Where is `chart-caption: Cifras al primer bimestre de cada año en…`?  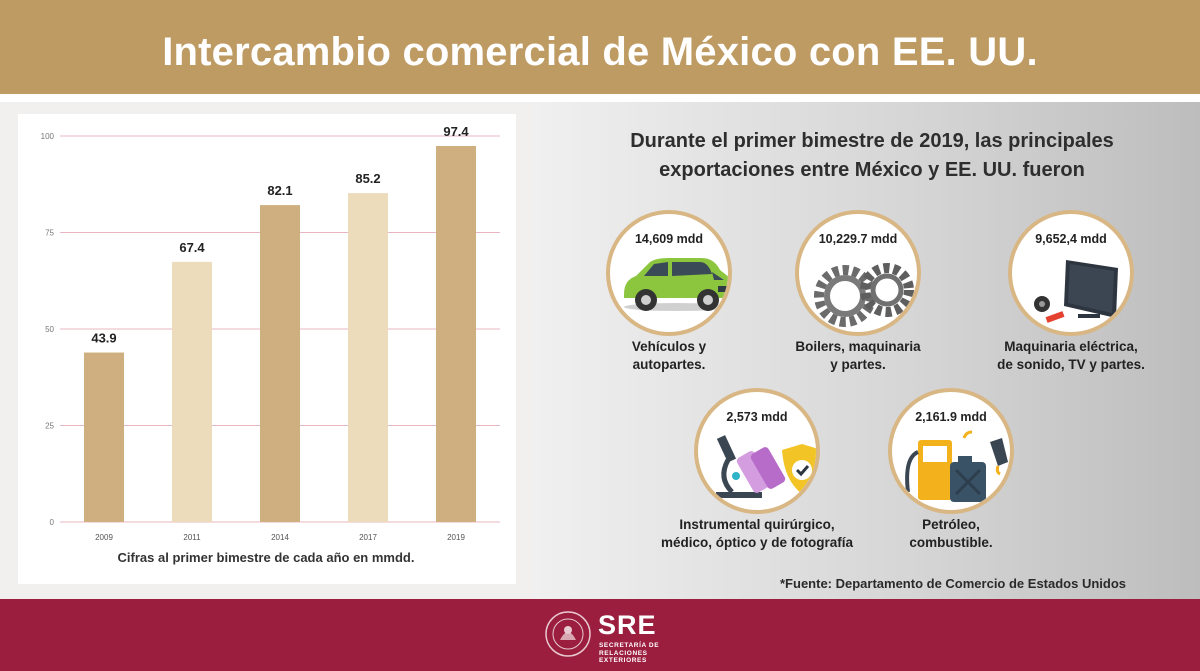 chart-caption: Cifras al primer bimestre de cada año en… is located at coordinates (266, 557).